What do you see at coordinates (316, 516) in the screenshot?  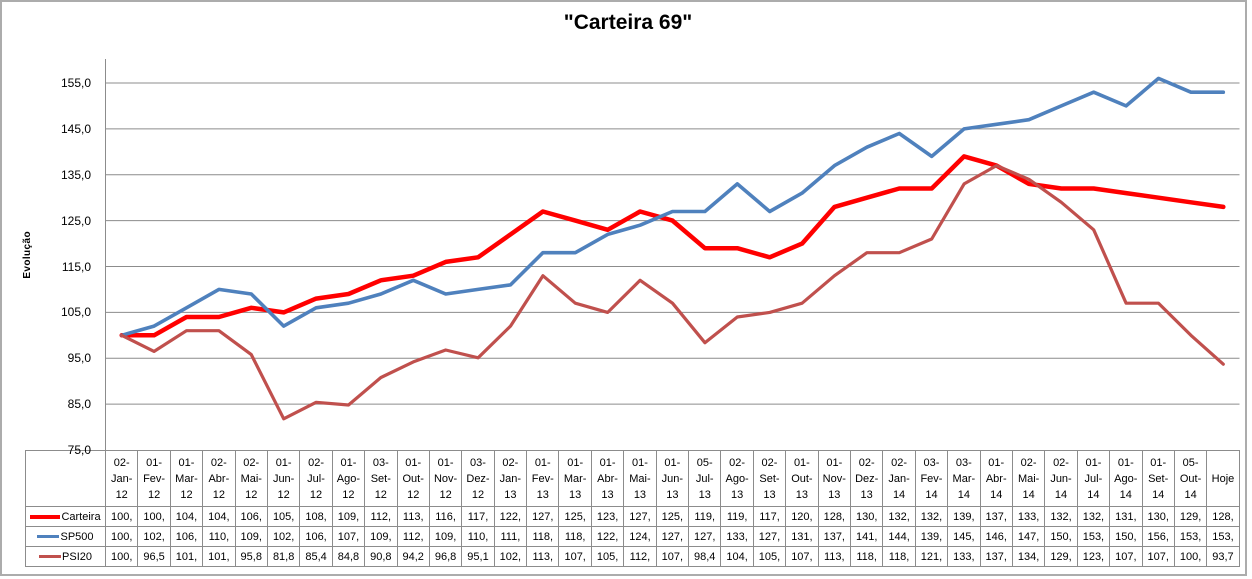 I see `value-cell: 108,` at bounding box center [316, 516].